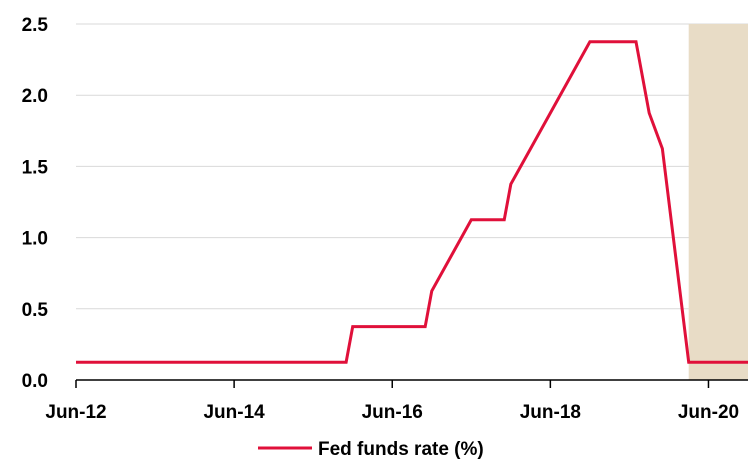 The image size is (748, 459). What do you see at coordinates (550, 412) in the screenshot?
I see `x-tick-label: Jun-18` at bounding box center [550, 412].